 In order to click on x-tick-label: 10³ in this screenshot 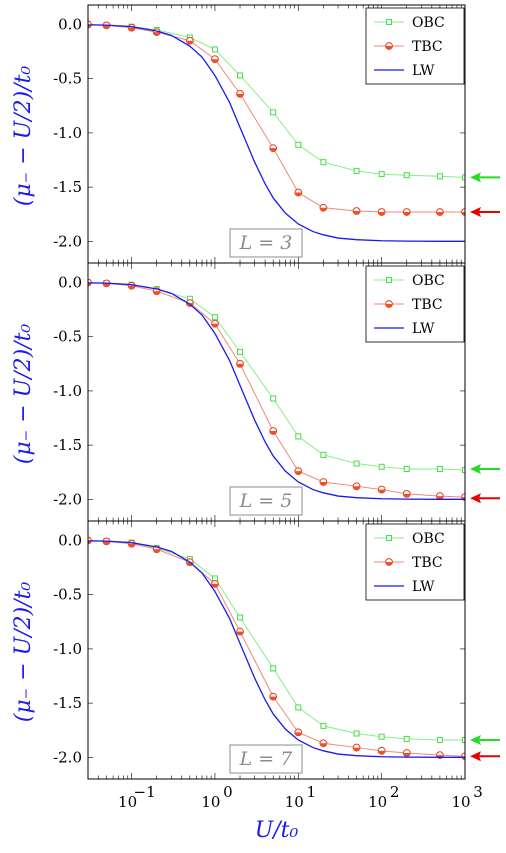, I will do `click(466, 797)`.